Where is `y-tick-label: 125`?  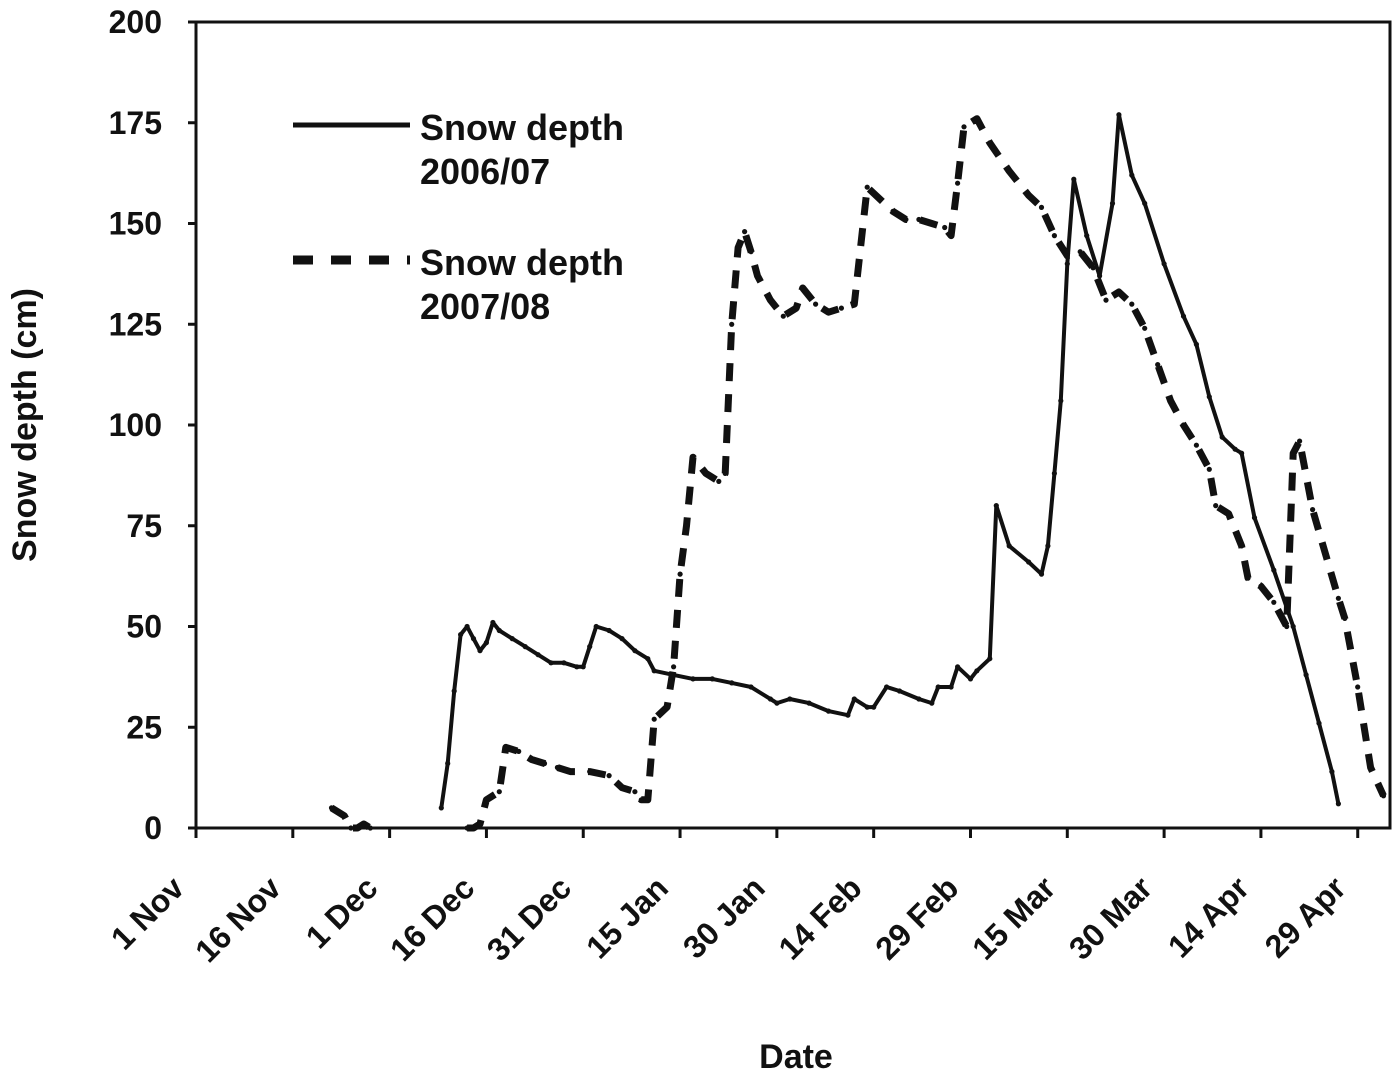 y-tick-label: 125 is located at coordinates (135, 324).